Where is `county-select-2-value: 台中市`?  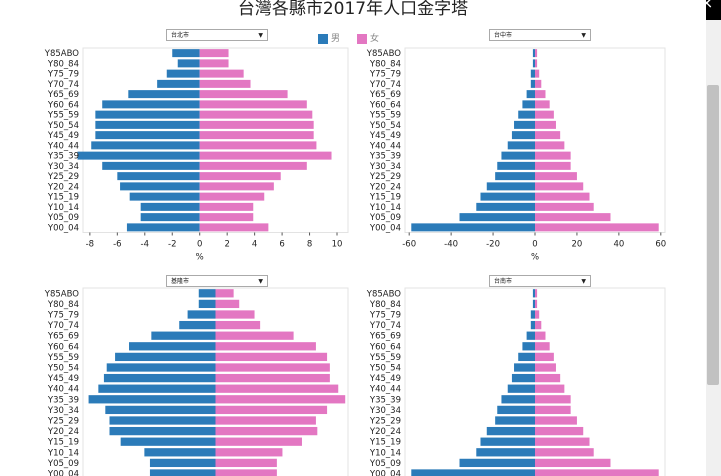 county-select-2-value: 台中市 is located at coordinates (503, 35).